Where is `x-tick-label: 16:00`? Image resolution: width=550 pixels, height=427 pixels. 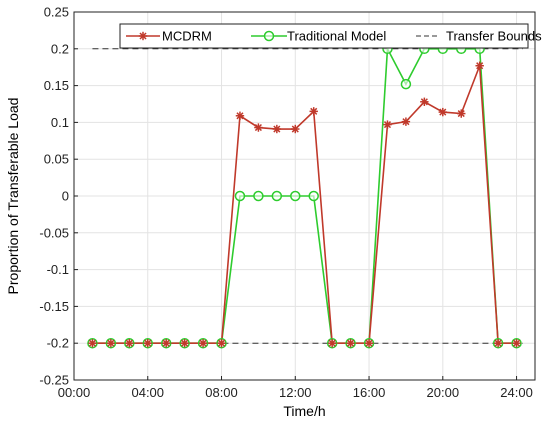
x-tick-label: 16:00 is located at coordinates (369, 392).